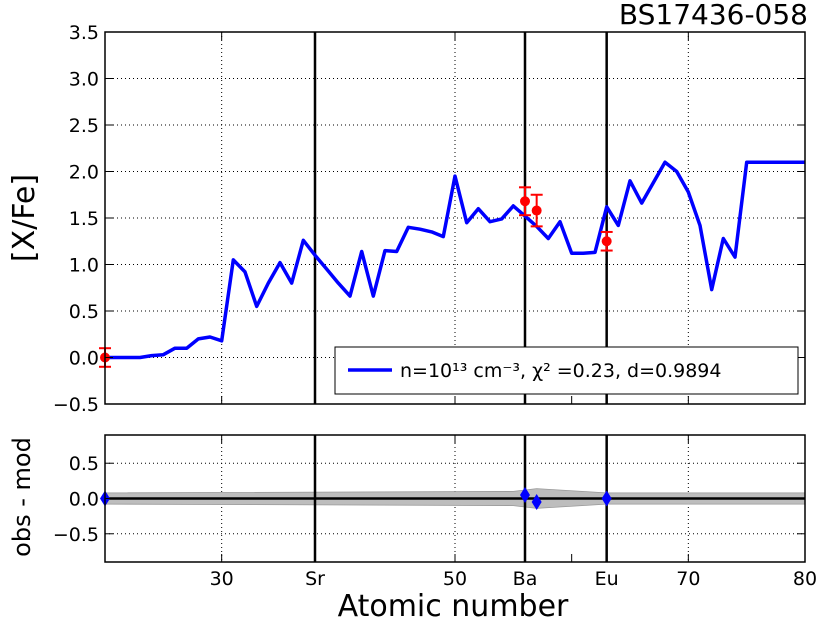  What do you see at coordinates (713, 15) in the screenshot?
I see `chart-title: BS17436-058` at bounding box center [713, 15].